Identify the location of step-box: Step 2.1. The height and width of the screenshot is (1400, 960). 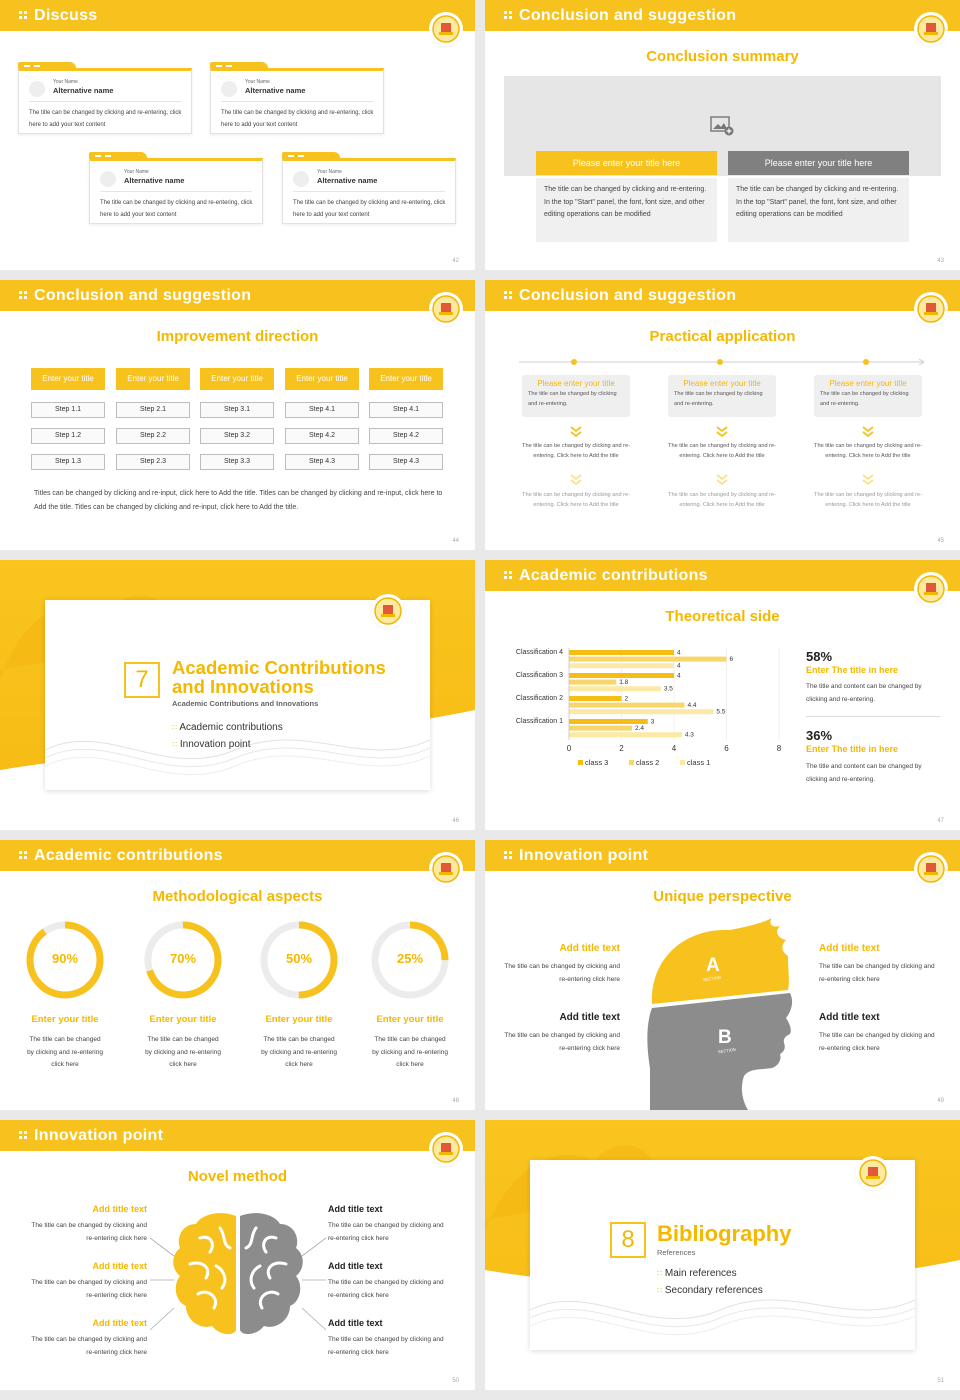
(153, 410).